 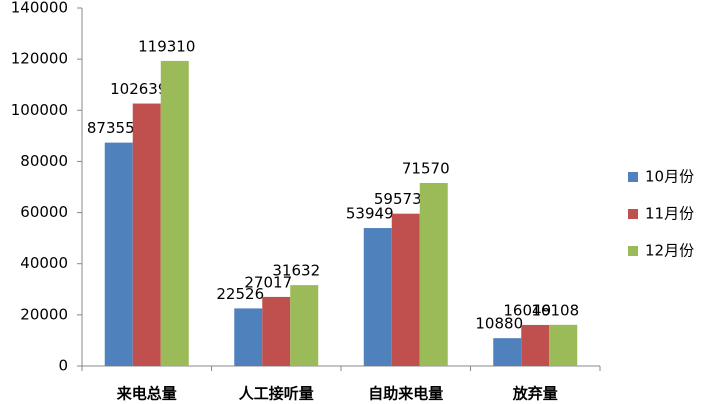 I want to click on data-label: 16108, so click(x=555, y=310).